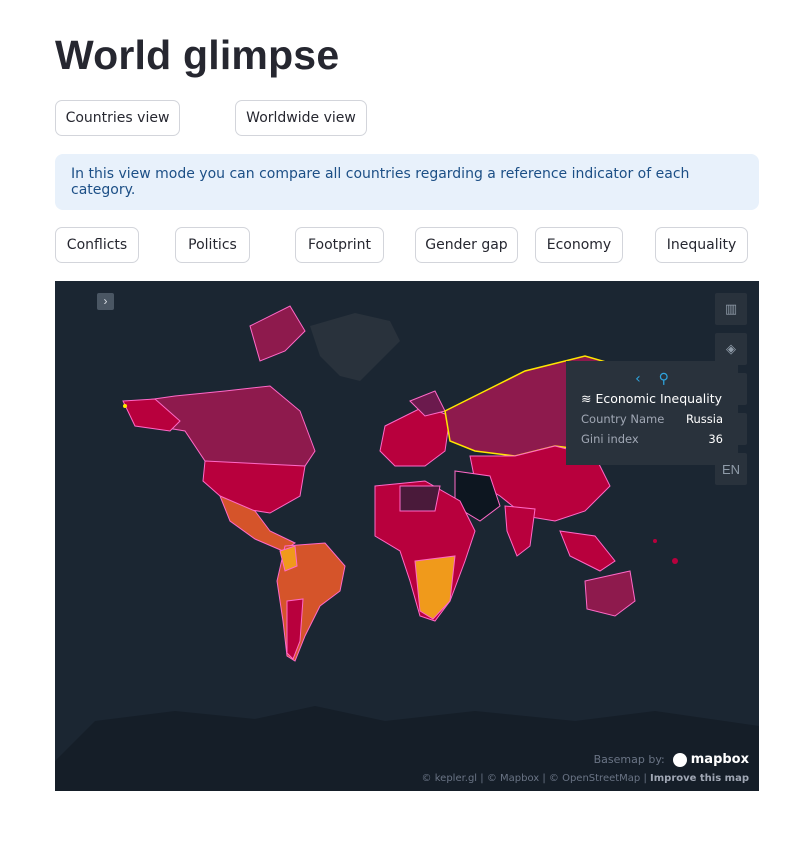  Describe the element at coordinates (339, 245) in the screenshot. I see `category-footprint-button: Footprint` at that location.